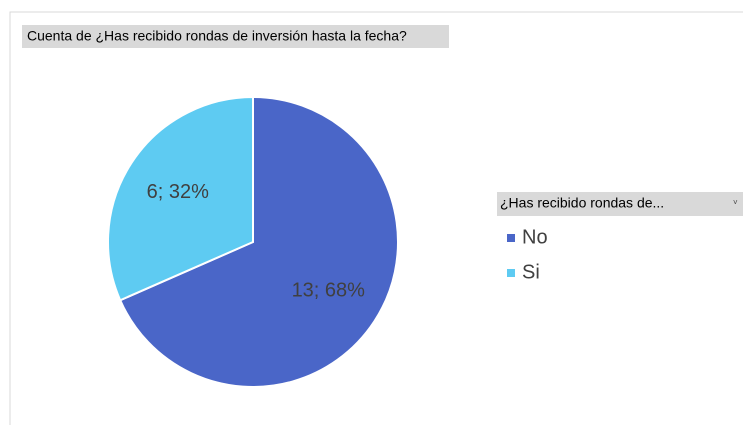  Describe the element at coordinates (531, 272) in the screenshot. I see `legend-label: Si` at that location.